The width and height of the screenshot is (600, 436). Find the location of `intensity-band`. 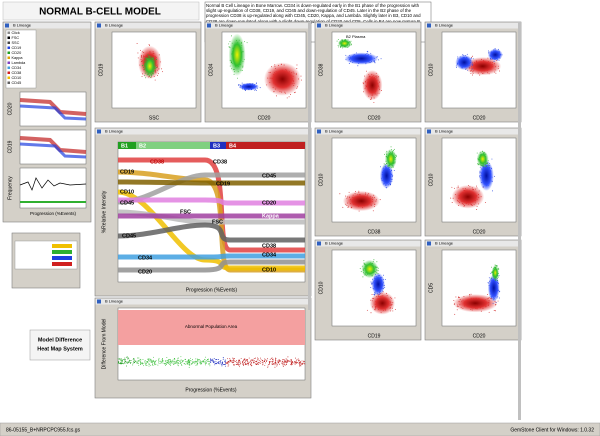

intensity-band is located at coordinates (211, 266).